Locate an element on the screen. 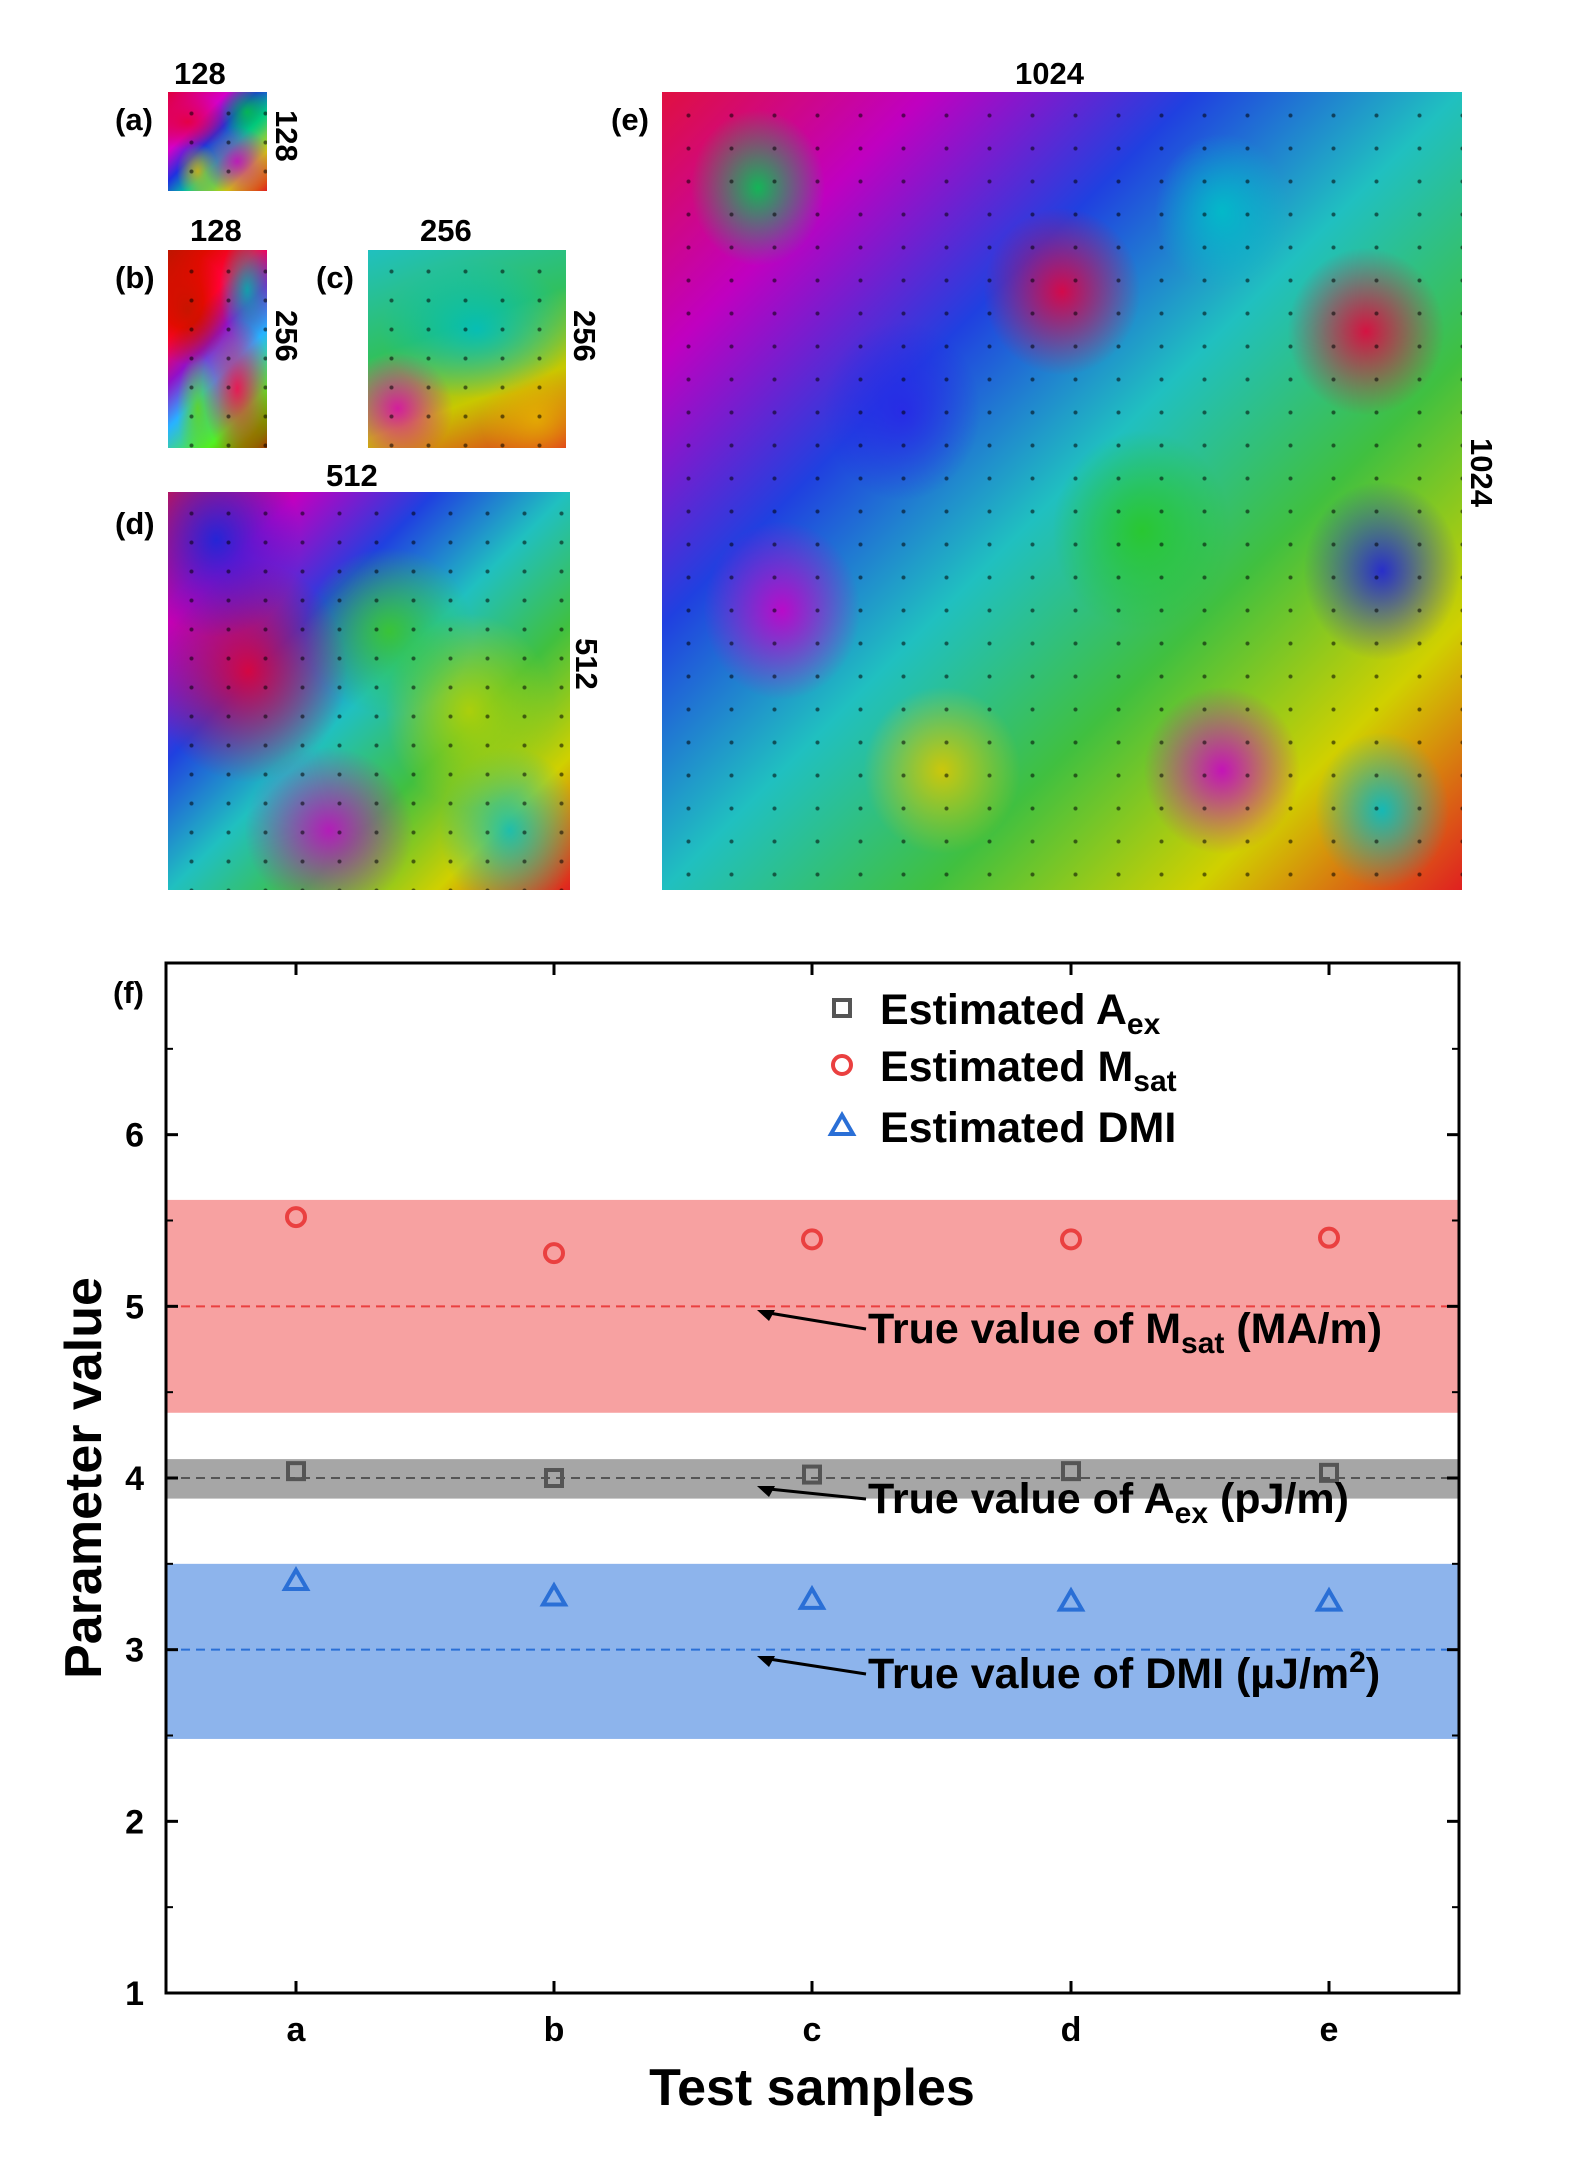 This screenshot has height=2157, width=1594. panel-b-texture is located at coordinates (217, 349).